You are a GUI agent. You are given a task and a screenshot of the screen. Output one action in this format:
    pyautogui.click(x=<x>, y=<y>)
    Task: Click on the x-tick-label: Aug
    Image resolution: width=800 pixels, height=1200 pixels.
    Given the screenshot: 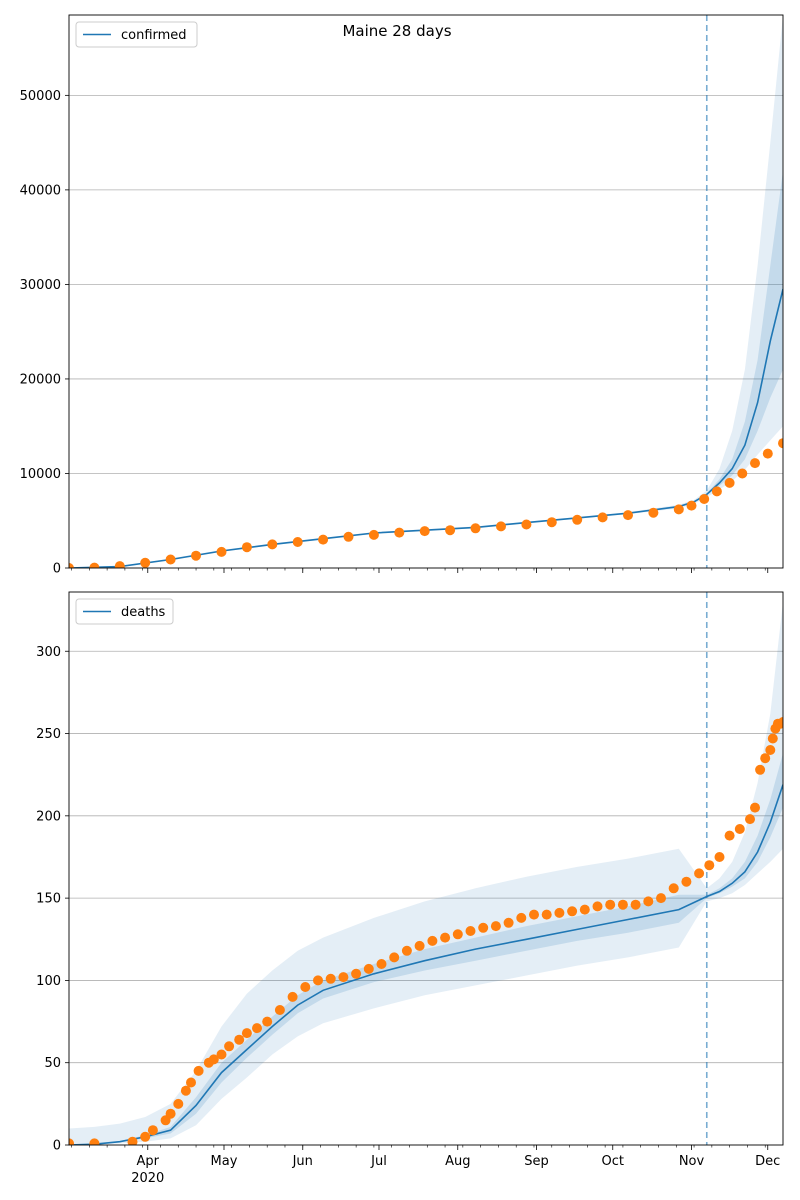 What is the action you would take?
    pyautogui.click(x=457, y=1161)
    